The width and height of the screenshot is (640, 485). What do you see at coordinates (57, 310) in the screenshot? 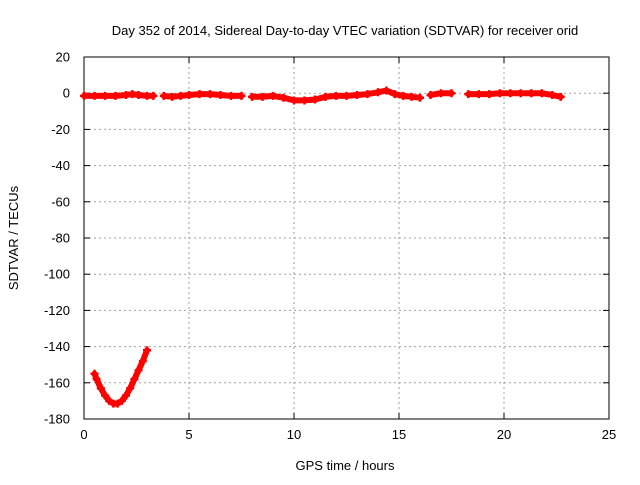
I see `y-tick-label: -120` at bounding box center [57, 310].